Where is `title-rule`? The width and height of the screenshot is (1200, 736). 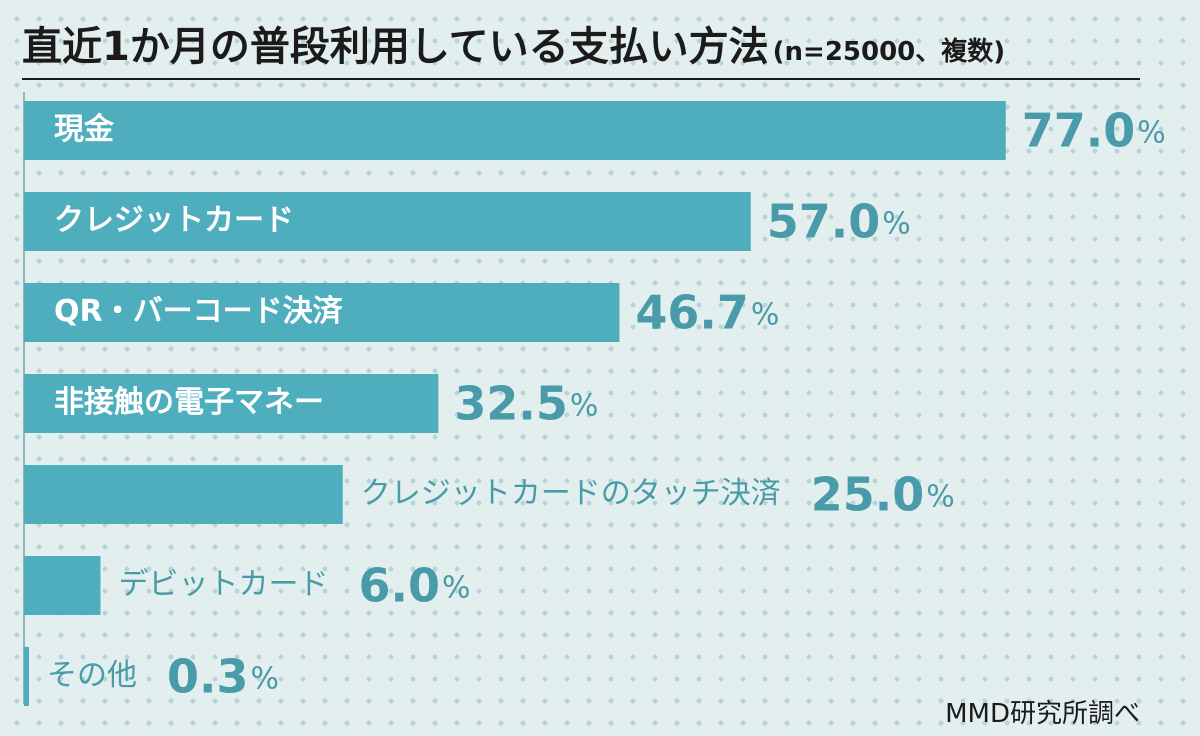
title-rule is located at coordinates (581, 79).